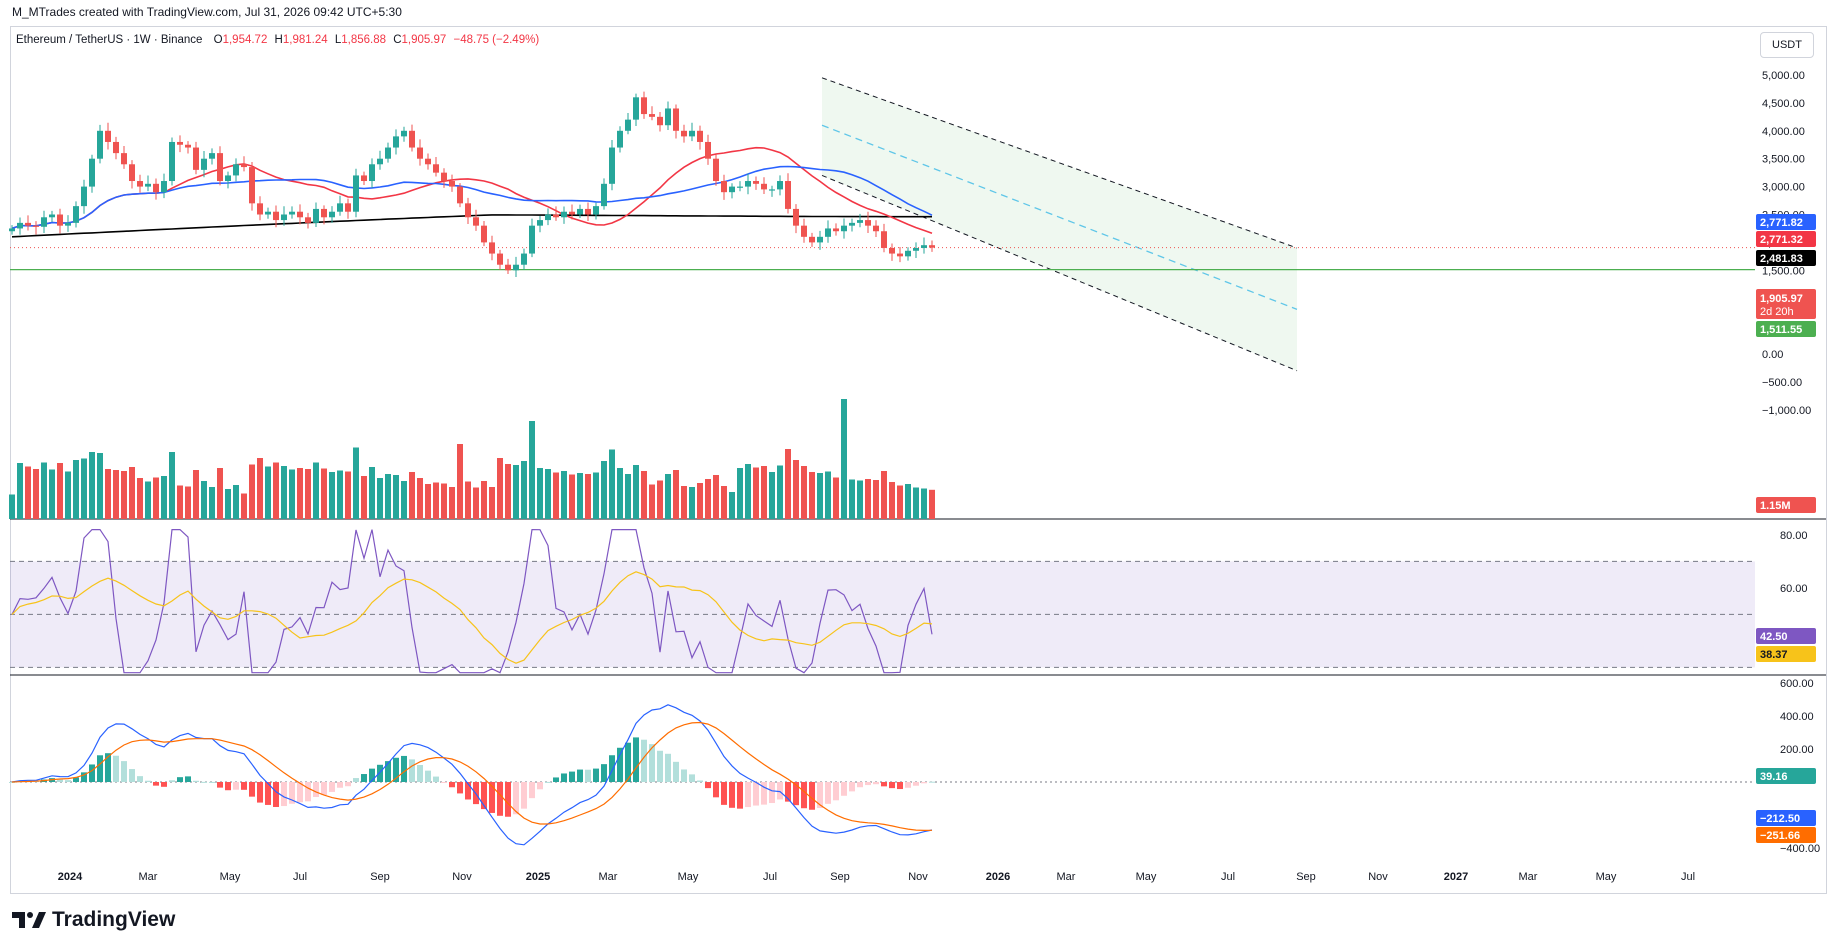 Image resolution: width=1835 pixels, height=951 pixels. Describe the element at coordinates (1777, 312) in the screenshot. I see `badge-countdown: 2d 20h` at that location.